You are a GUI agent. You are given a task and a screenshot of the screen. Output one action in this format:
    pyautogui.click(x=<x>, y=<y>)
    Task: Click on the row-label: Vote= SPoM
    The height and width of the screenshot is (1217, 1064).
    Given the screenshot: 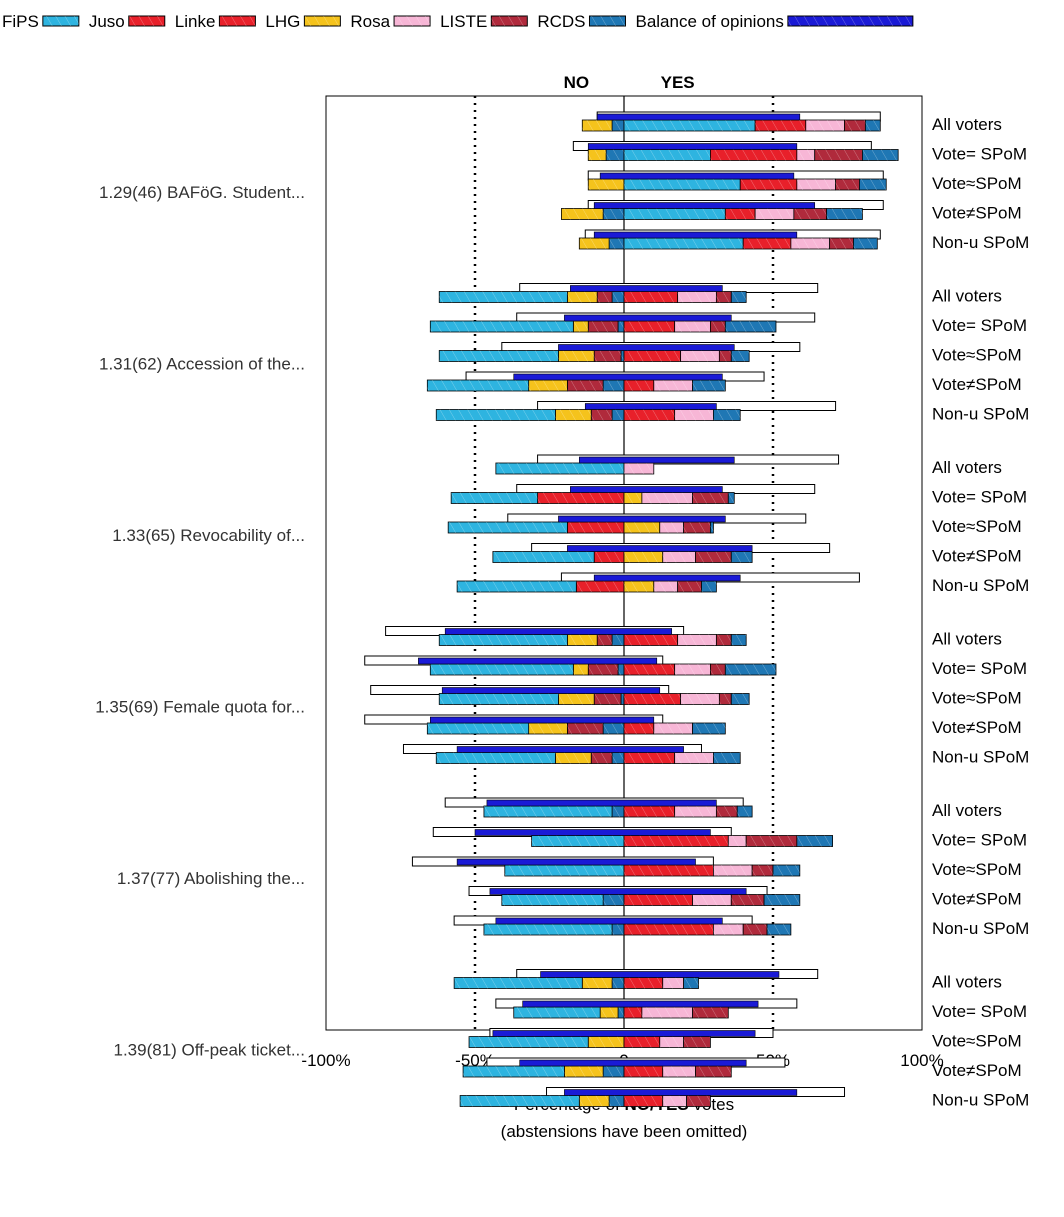 What is the action you would take?
    pyautogui.click(x=979, y=154)
    